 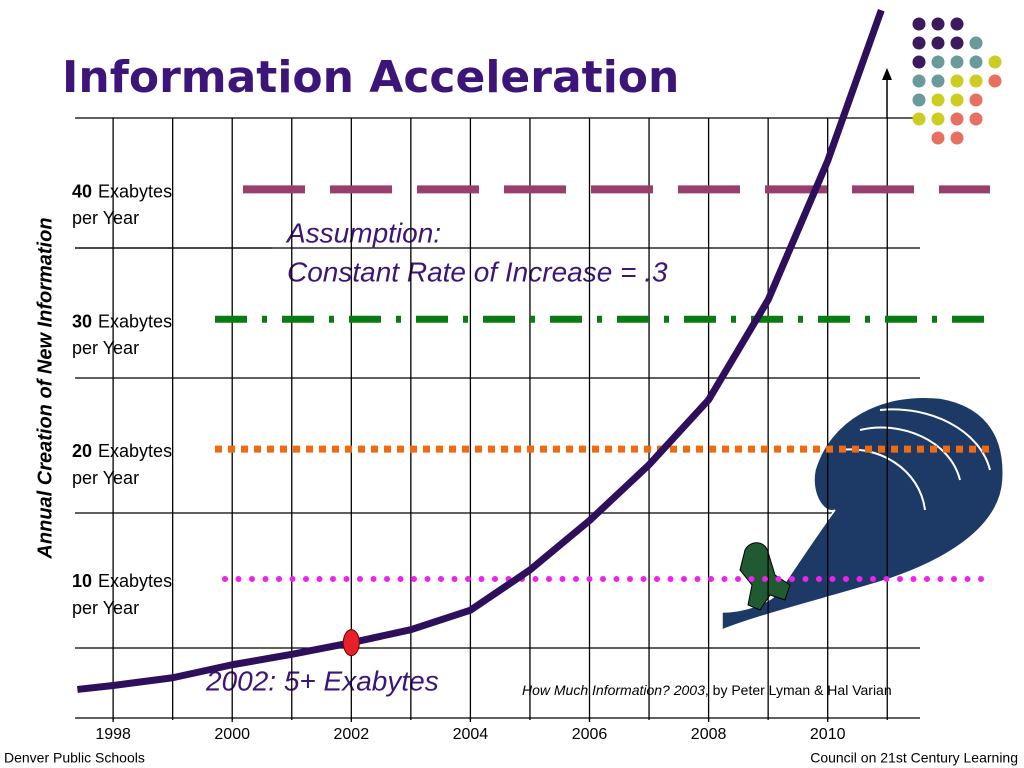 What do you see at coordinates (862, 514) in the screenshot?
I see `wave-shape` at bounding box center [862, 514].